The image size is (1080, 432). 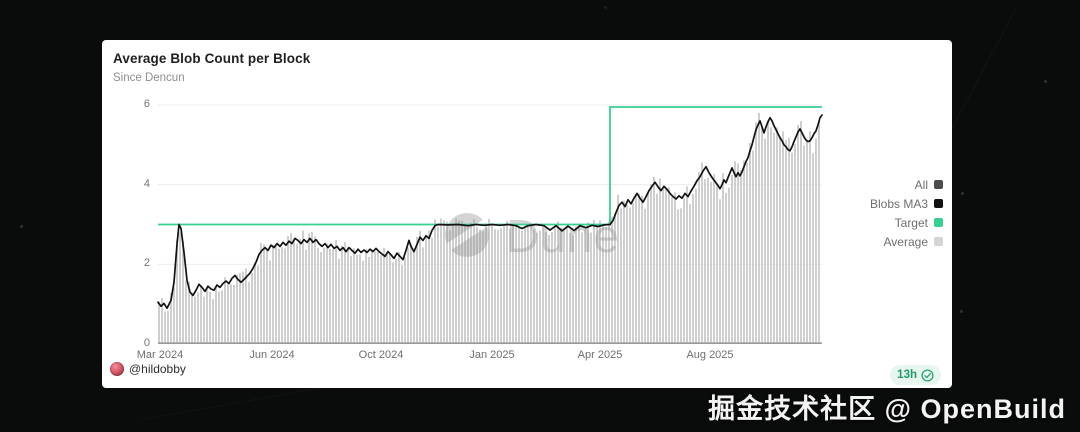 What do you see at coordinates (381, 355) in the screenshot?
I see `x-tick-label: Oct 2024` at bounding box center [381, 355].